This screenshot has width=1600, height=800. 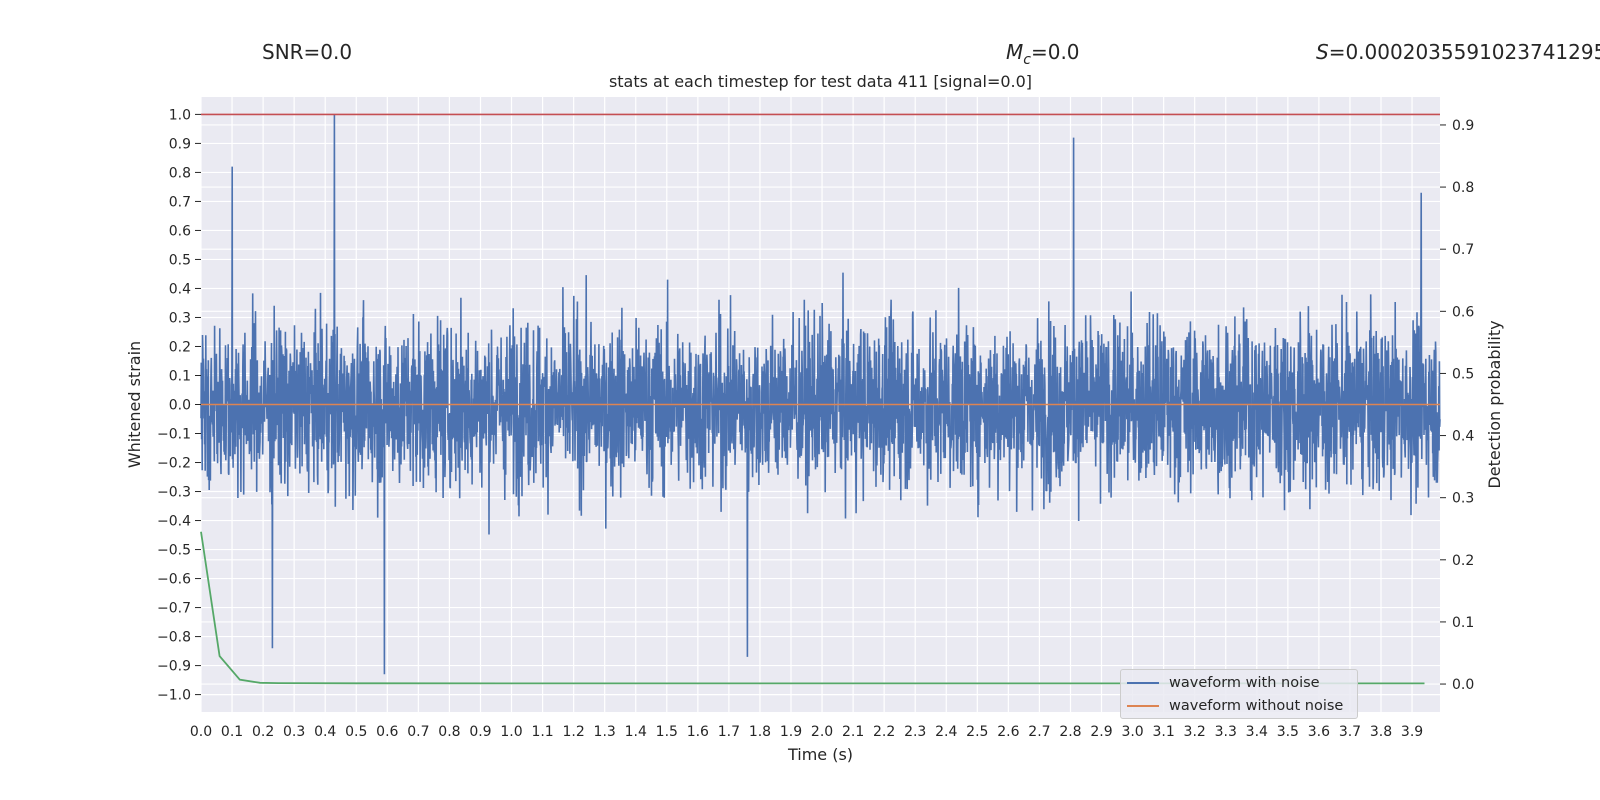 I want to click on x-tick-label: 1.5, so click(x=667, y=732).